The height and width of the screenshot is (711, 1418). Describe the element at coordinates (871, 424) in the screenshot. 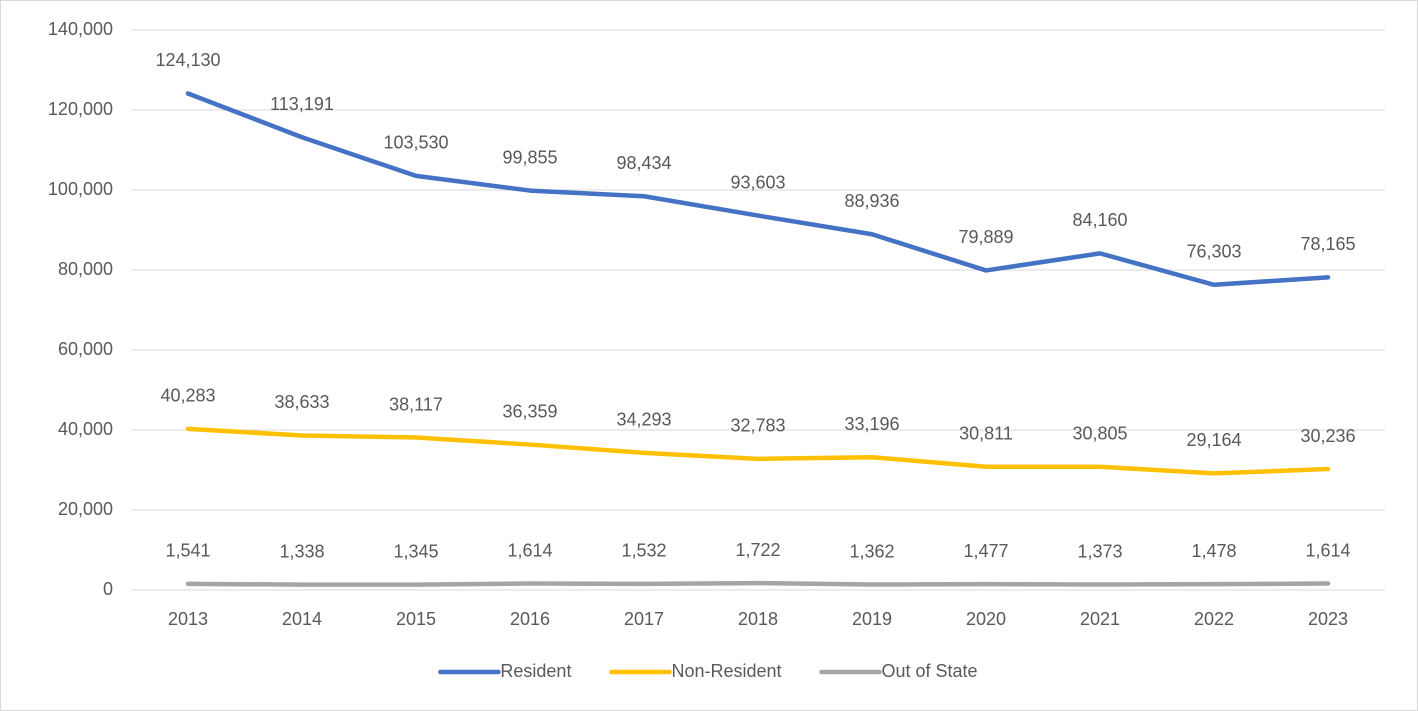

I see `data-label: 33,196` at that location.